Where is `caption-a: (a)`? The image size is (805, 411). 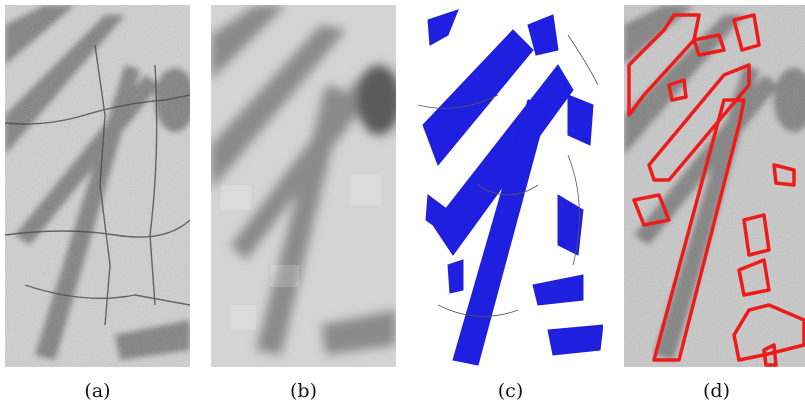 caption-a: (a) is located at coordinates (97, 391).